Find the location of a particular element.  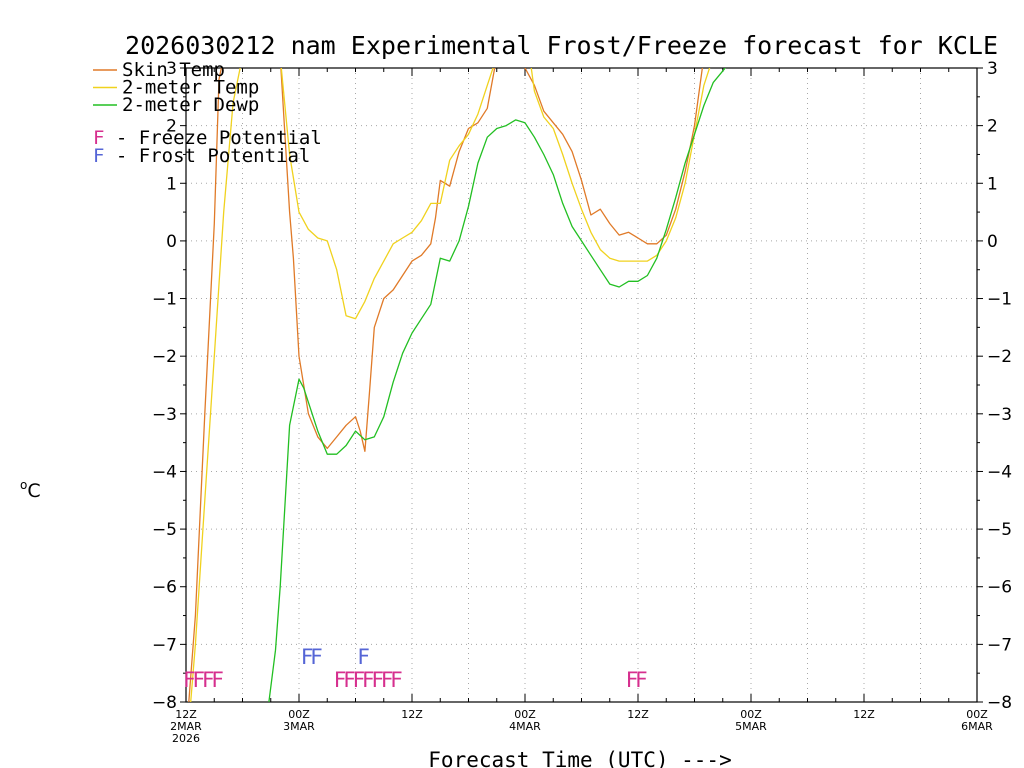

legend-label-2-meter-temp: 2-meter Temp is located at coordinates (190, 88).